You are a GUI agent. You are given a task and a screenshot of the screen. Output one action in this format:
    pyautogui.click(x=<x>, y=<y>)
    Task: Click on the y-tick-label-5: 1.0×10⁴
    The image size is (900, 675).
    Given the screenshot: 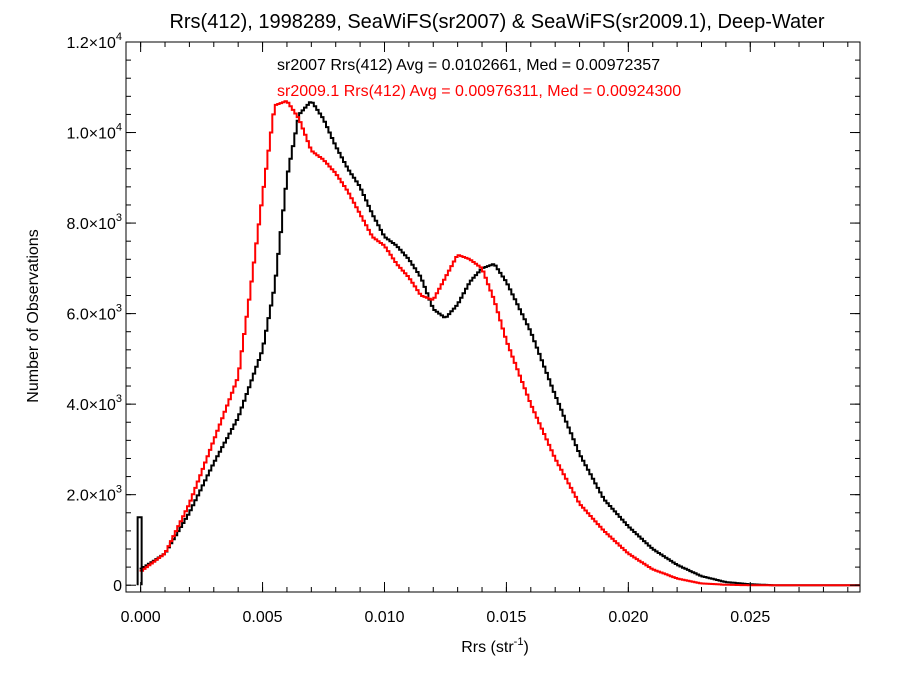 What is the action you would take?
    pyautogui.click(x=94, y=132)
    